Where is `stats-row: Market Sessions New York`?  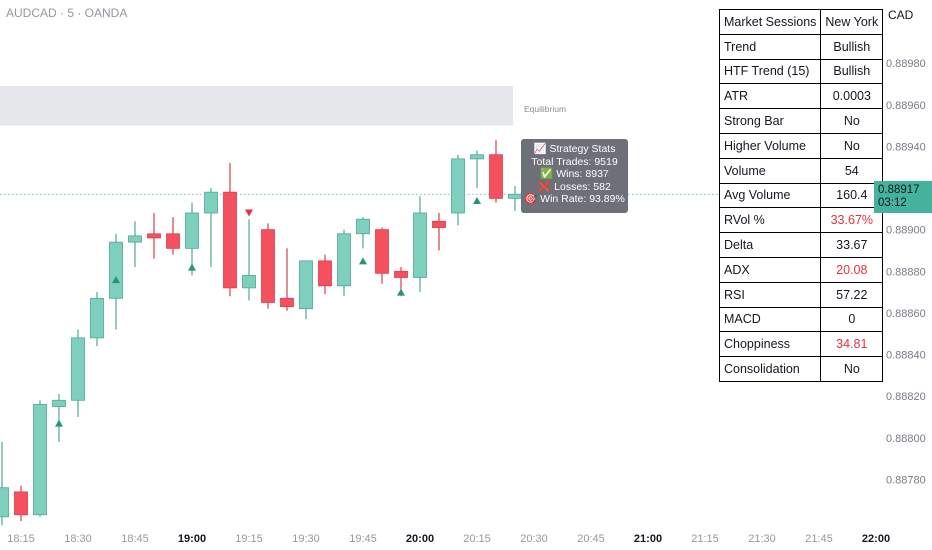
stats-row: Market Sessions New York is located at coordinates (801, 22).